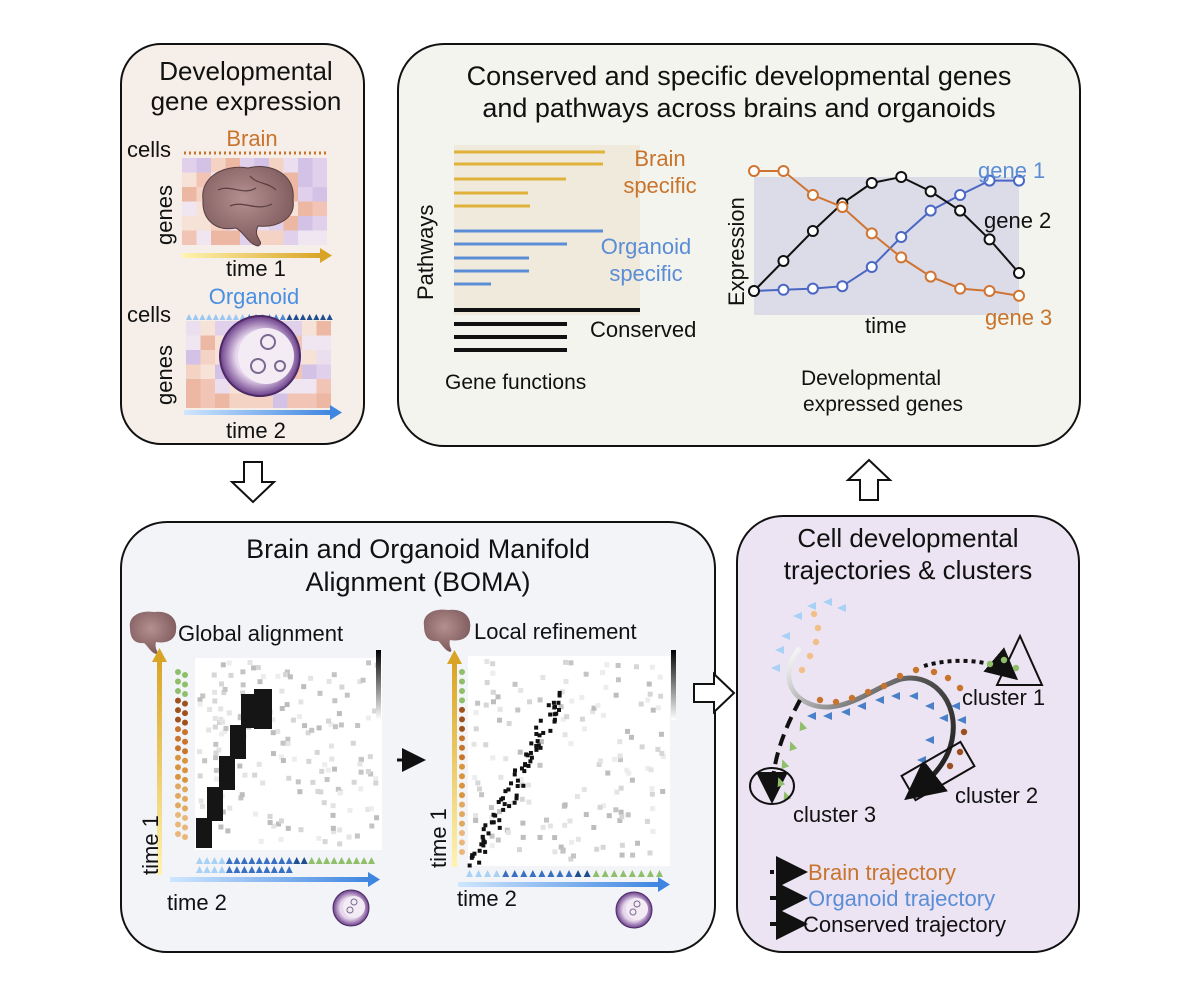 The image size is (1200, 996). I want to click on time2-arrow-bar, so click(258, 412).